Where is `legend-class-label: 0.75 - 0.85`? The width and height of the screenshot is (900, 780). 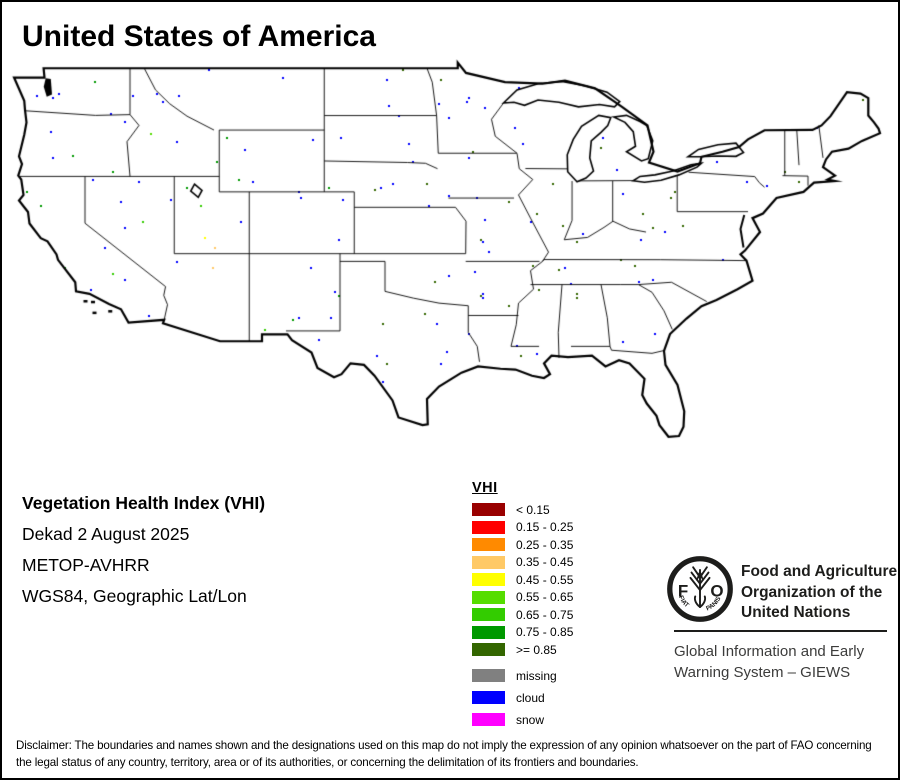
legend-class-label: 0.75 - 0.85 is located at coordinates (545, 632).